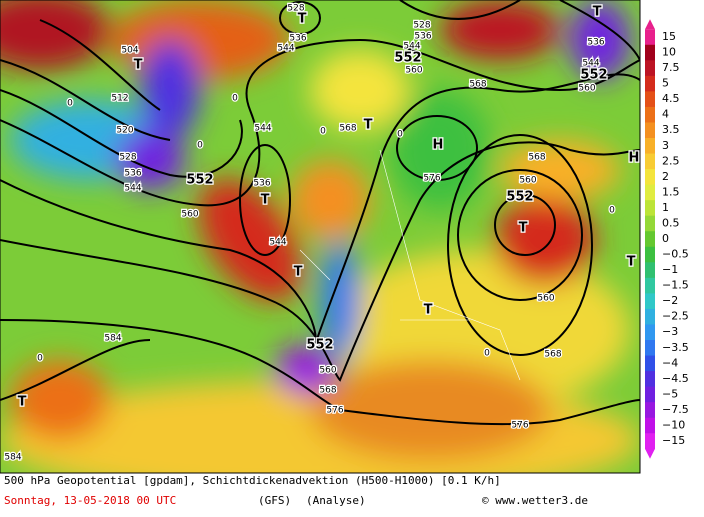 This screenshot has width=704, height=517. I want to click on legend-label: −2, so click(670, 300).